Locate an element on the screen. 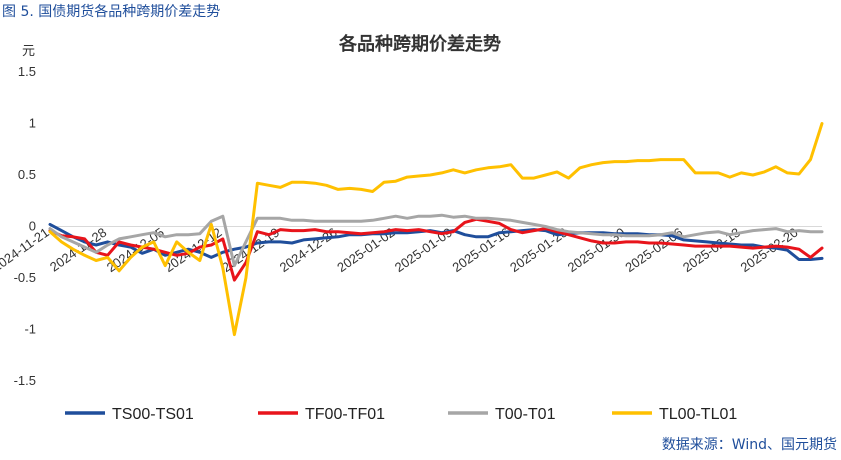 This screenshot has height=460, width=841. legend-label: TF00-TF01 is located at coordinates (345, 414).